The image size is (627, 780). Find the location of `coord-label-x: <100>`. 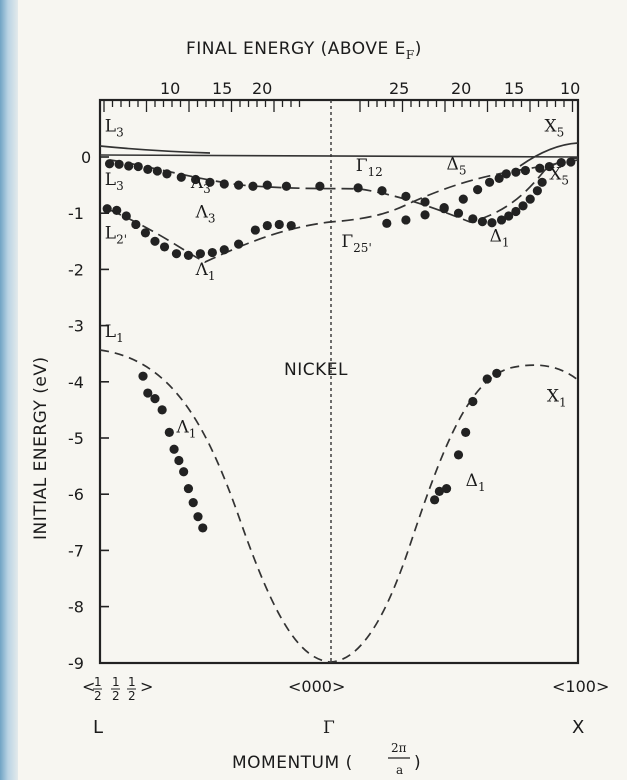

coord-label-x: <100> is located at coordinates (580, 686).